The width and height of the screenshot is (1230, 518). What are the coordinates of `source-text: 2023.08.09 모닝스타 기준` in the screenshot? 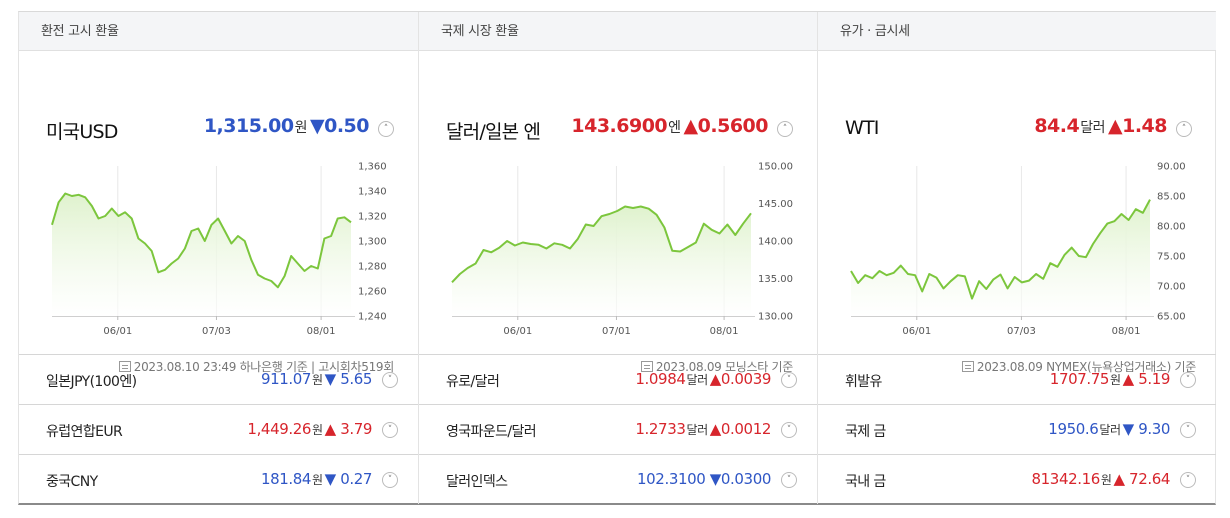 It's located at (724, 367).